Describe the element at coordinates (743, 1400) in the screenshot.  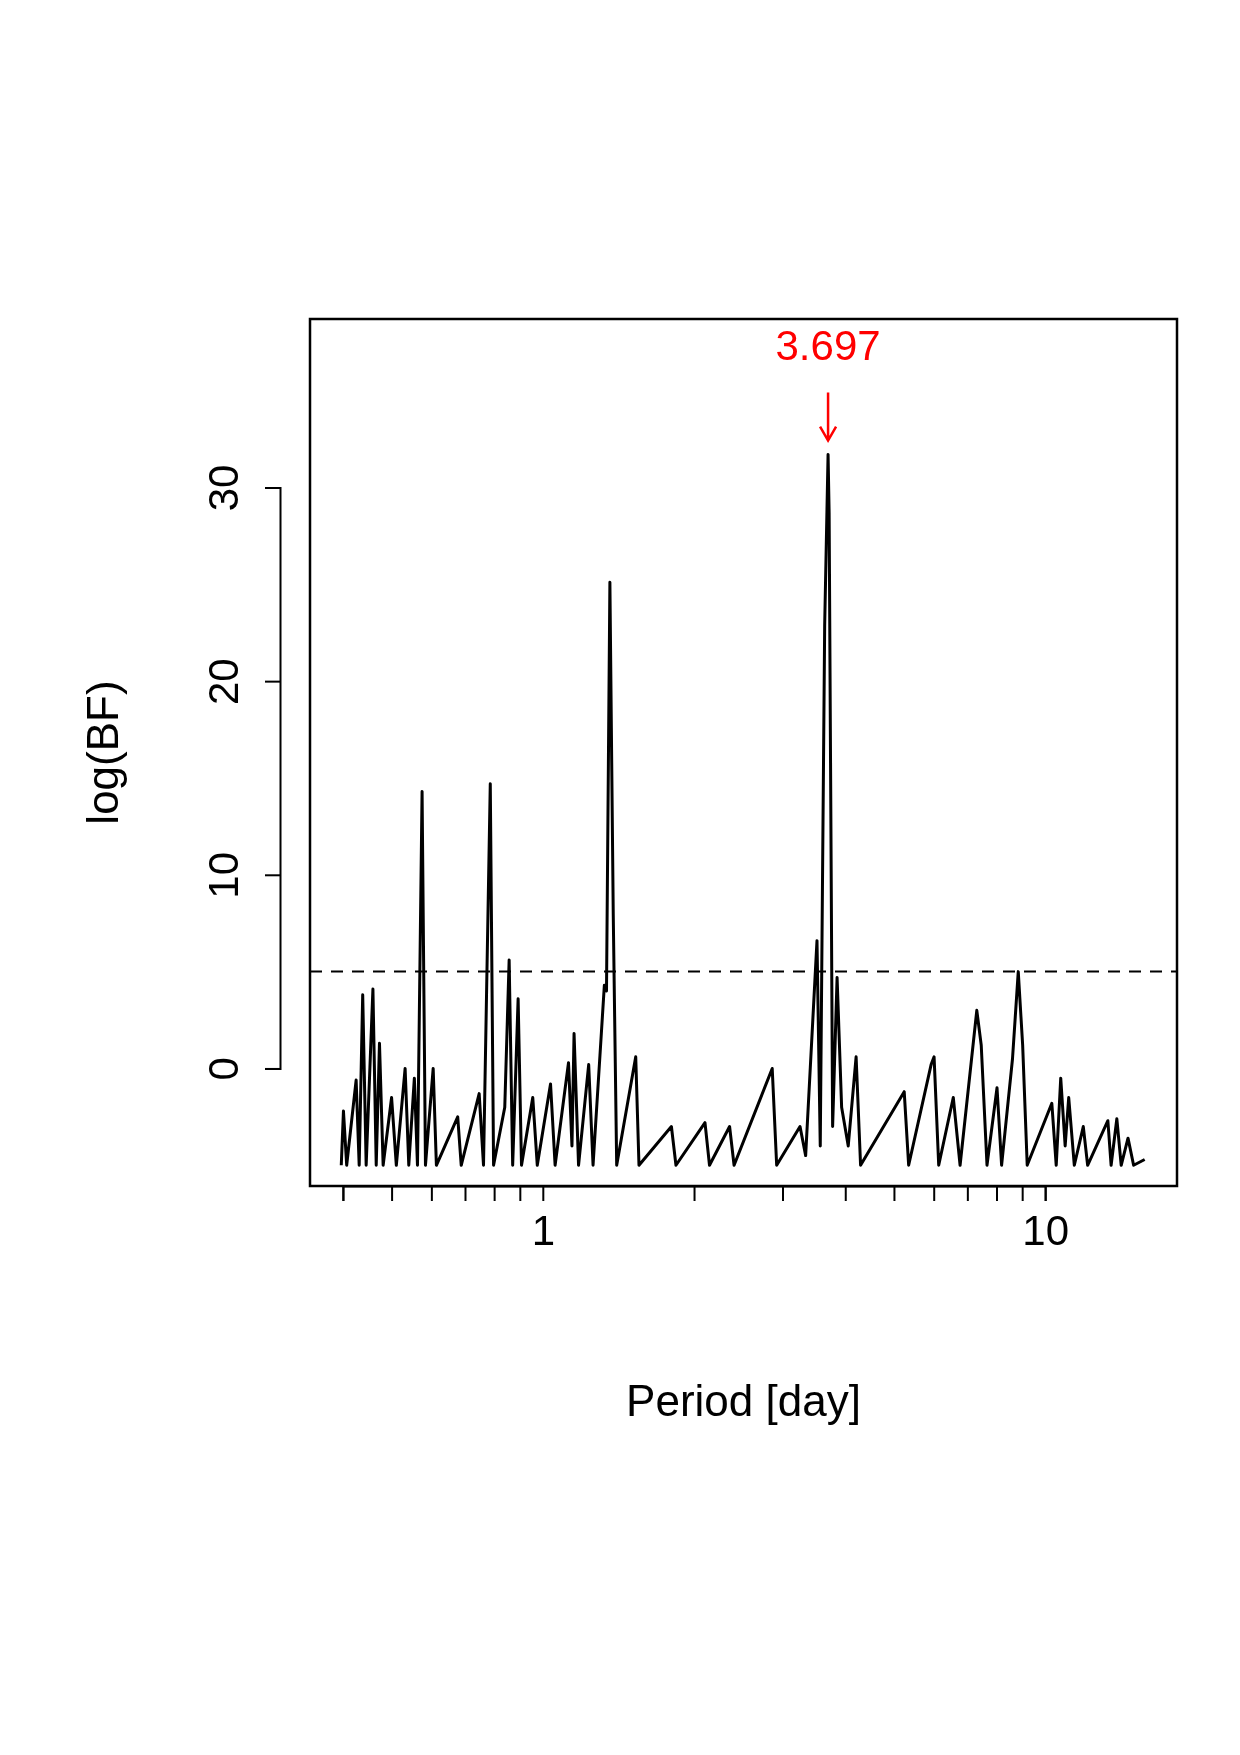
I see `x-axis-title: Period [day]` at that location.